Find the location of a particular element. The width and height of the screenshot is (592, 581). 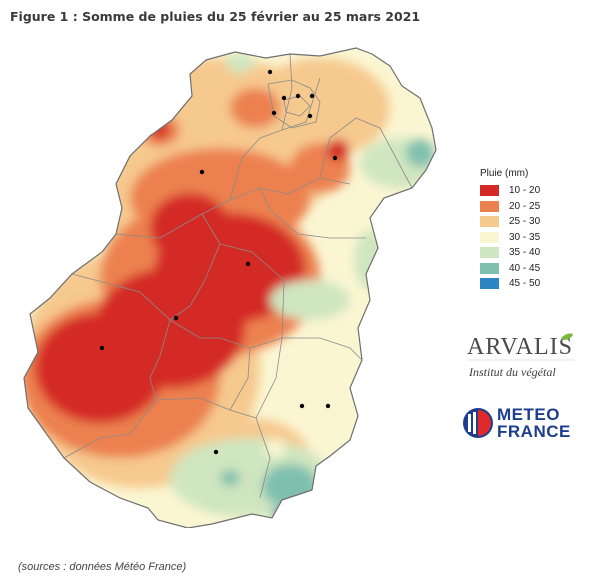

arvalis-wordmark: ARVALIS is located at coordinates (520, 347).